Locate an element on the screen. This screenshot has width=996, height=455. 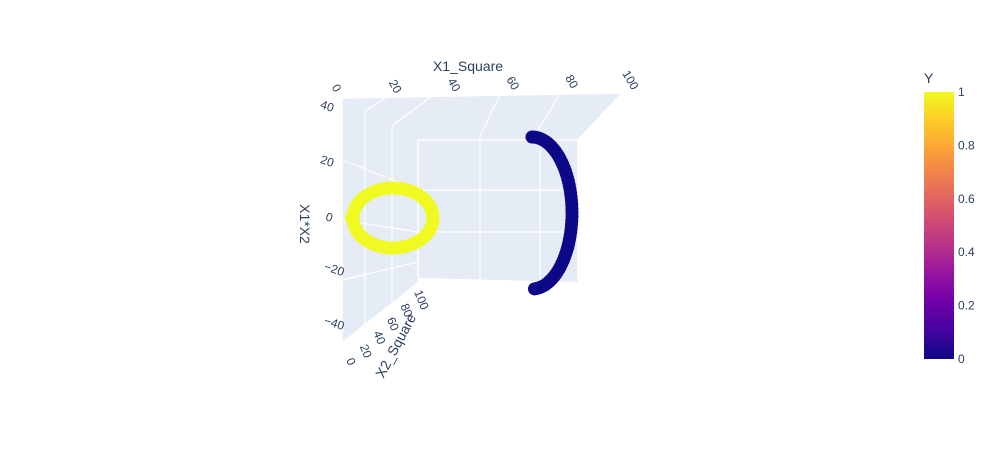
z-tick-label: 0 is located at coordinates (329, 217).